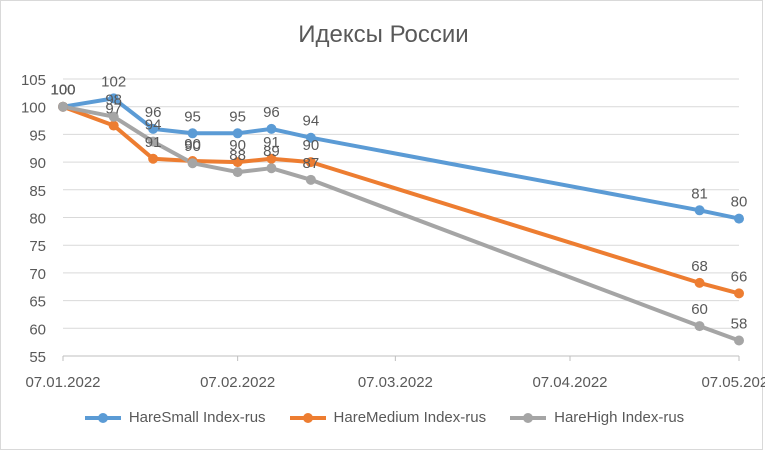  What do you see at coordinates (37, 302) in the screenshot?
I see `y-tick-label: 65` at bounding box center [37, 302].